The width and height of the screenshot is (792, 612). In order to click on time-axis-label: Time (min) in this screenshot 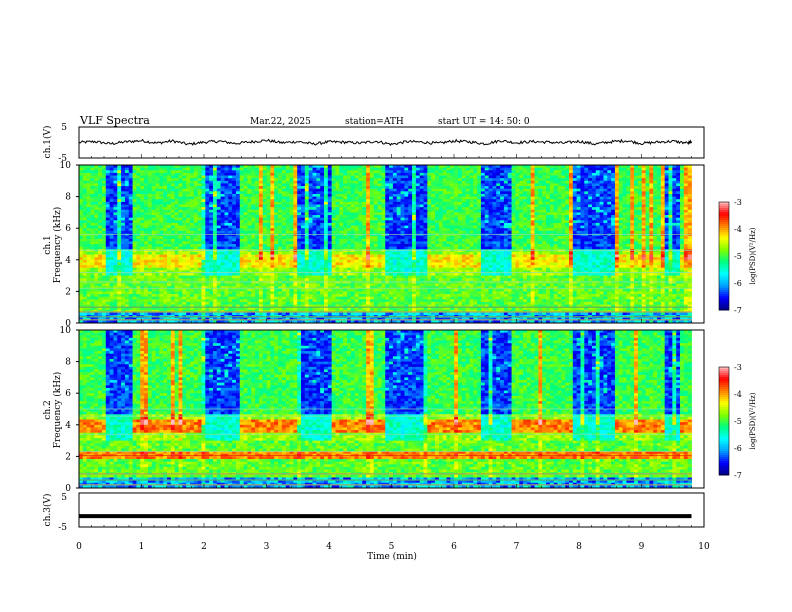, I will do `click(392, 556)`.